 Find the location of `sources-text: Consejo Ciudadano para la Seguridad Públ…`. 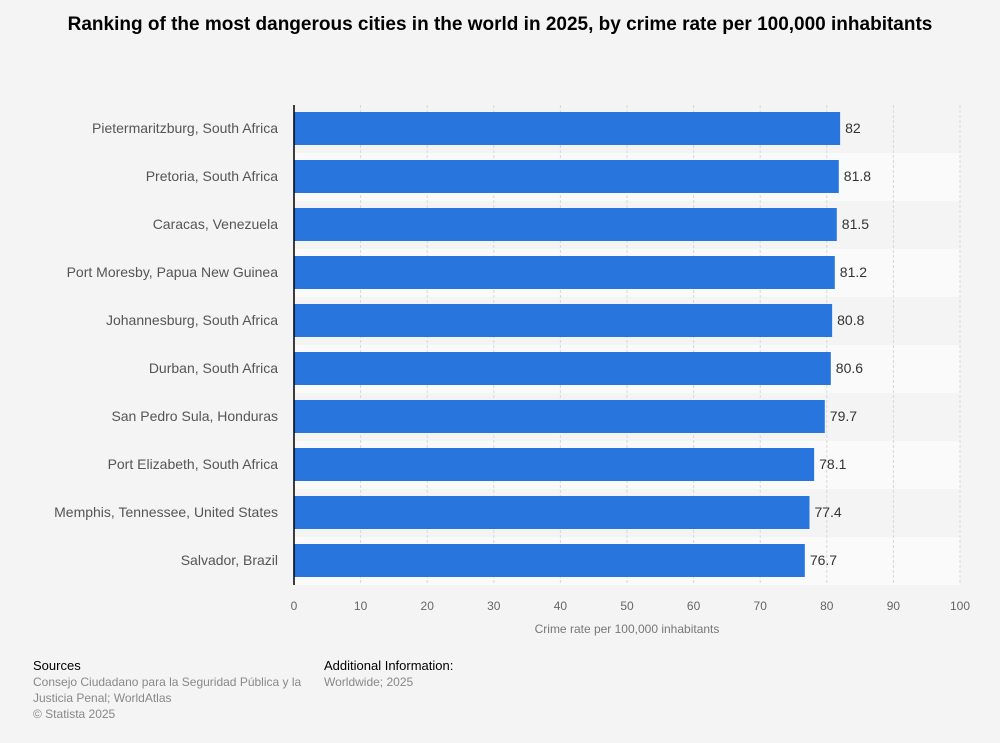

sources-text: Consejo Ciudadano para la Seguridad Públ… is located at coordinates (167, 682).